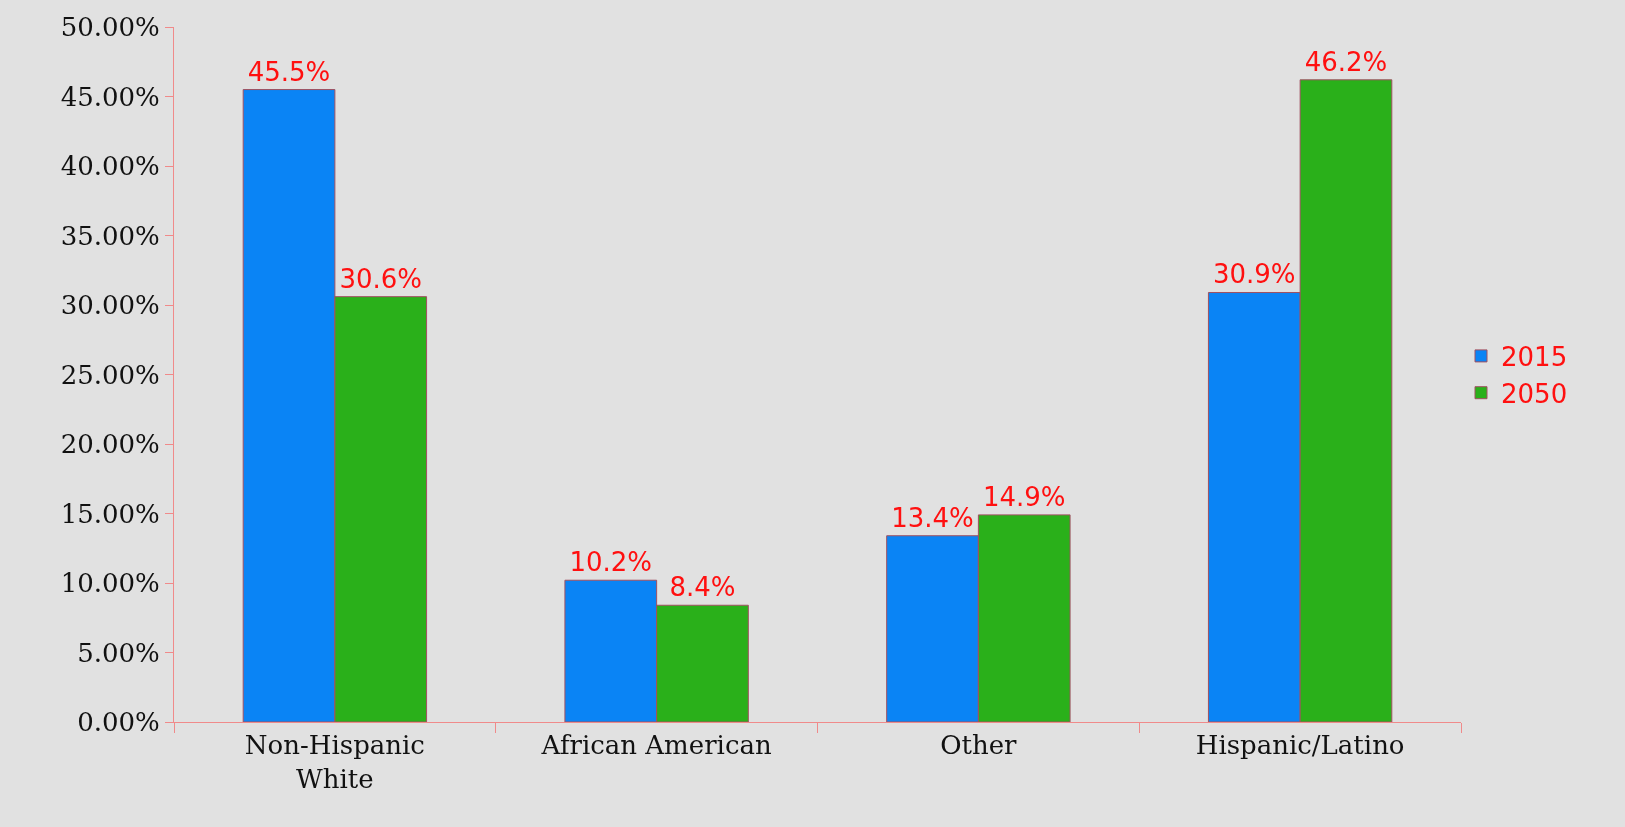 This screenshot has width=1625, height=827. I want to click on x-tick-label: African American, so click(656, 745).